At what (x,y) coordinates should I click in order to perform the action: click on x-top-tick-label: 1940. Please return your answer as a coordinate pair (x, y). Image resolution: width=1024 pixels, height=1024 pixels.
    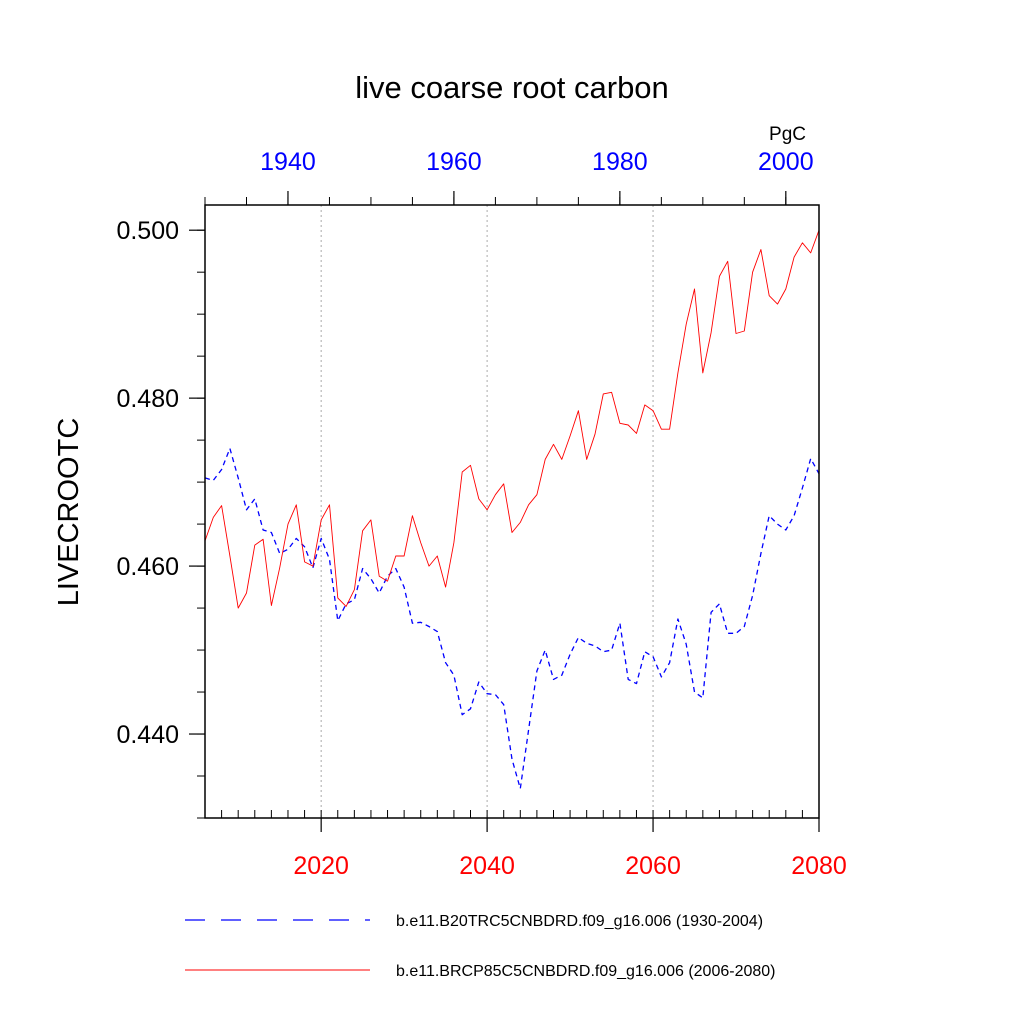
    Looking at the image, I should click on (288, 162).